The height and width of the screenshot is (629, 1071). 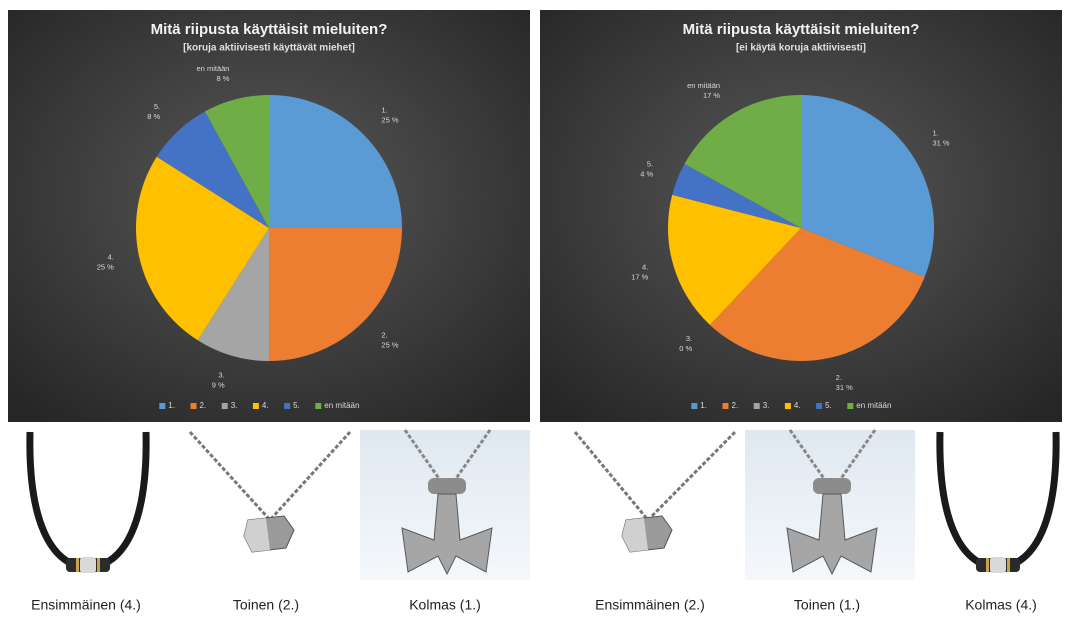 I want to click on caption: Toinen (2.), so click(x=266, y=605).